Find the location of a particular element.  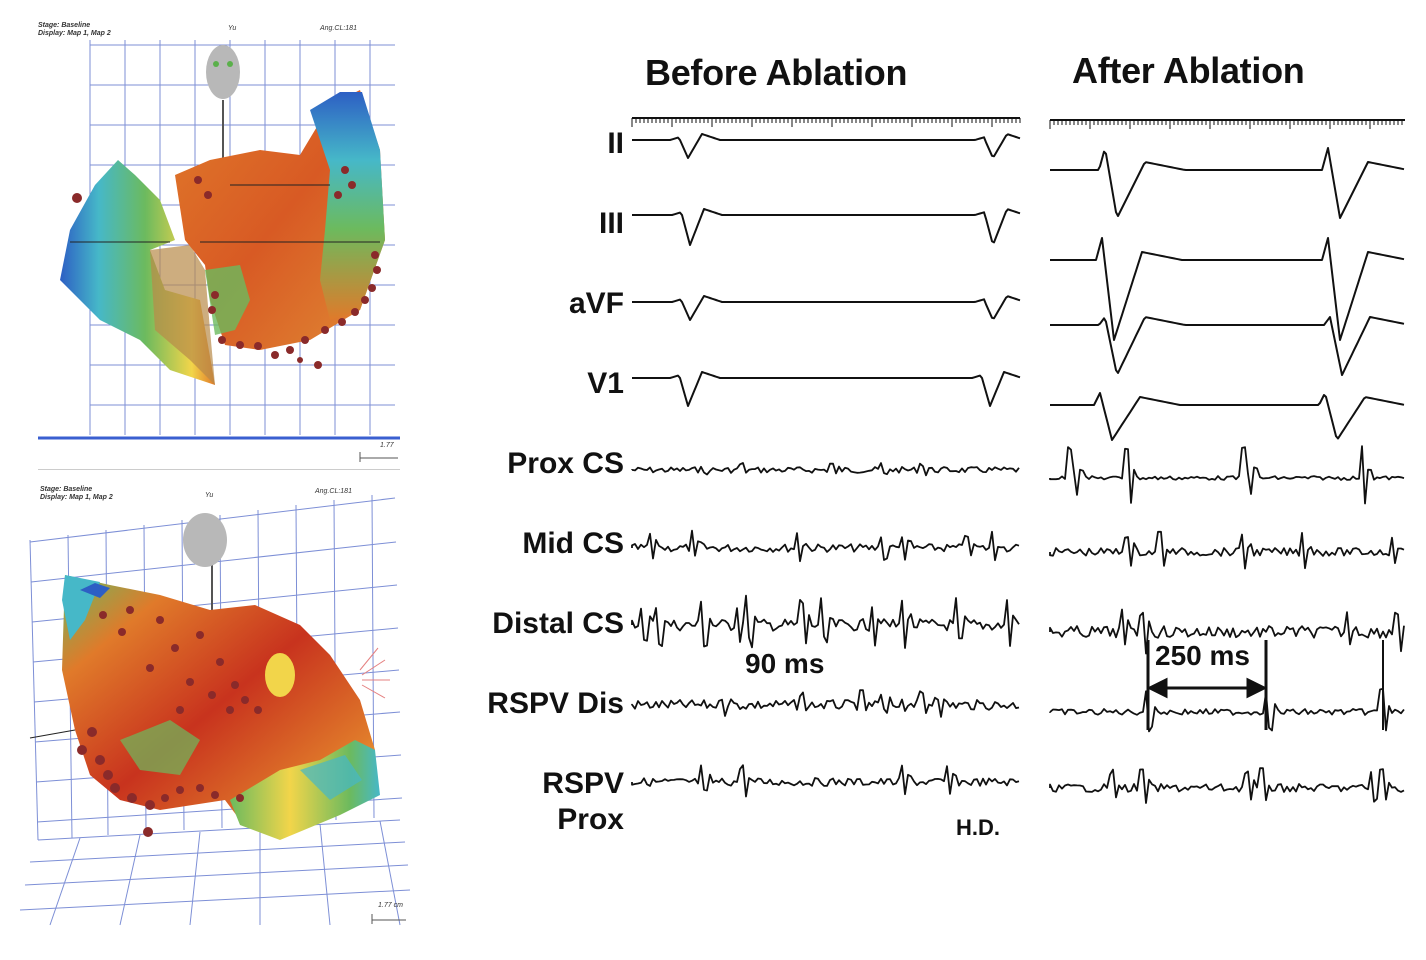

interval-arrow is located at coordinates (1207, 685).